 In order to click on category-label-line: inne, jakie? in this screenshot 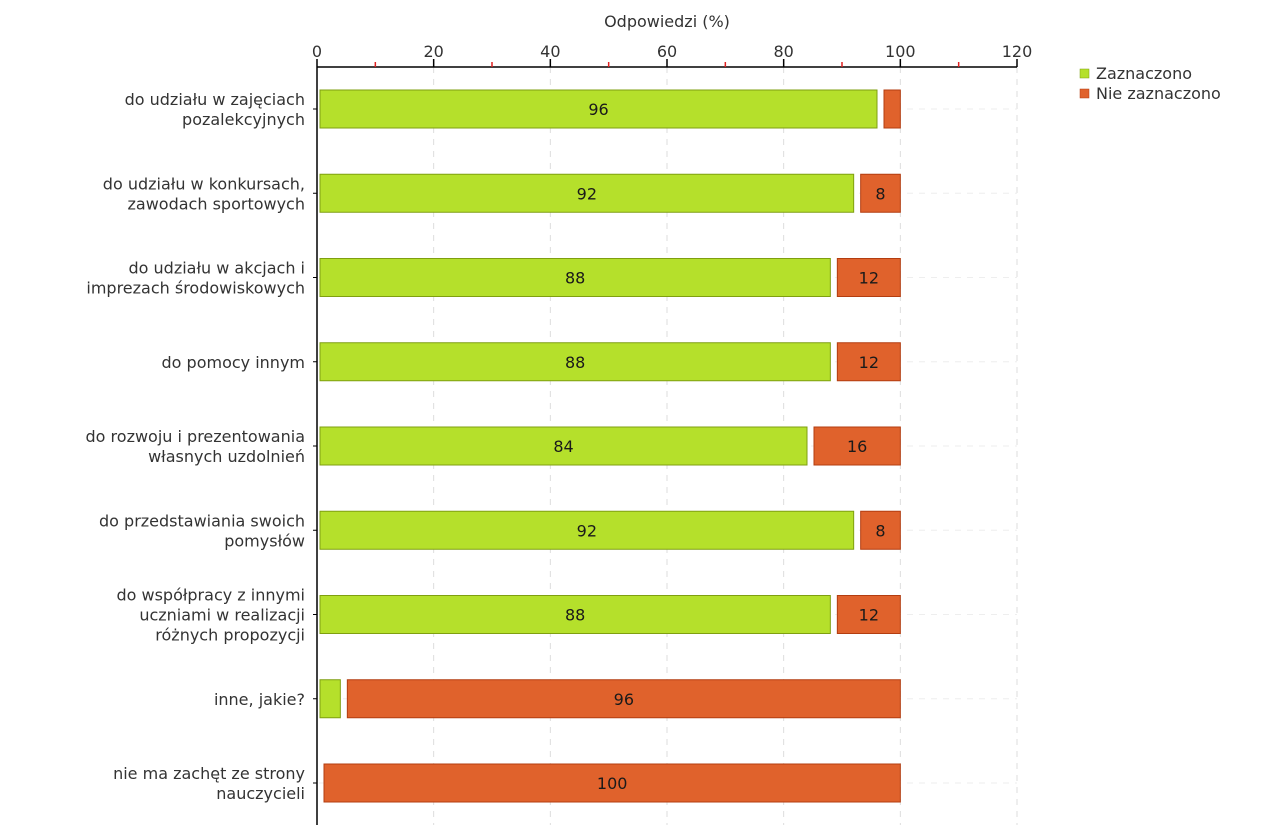, I will do `click(259, 699)`.